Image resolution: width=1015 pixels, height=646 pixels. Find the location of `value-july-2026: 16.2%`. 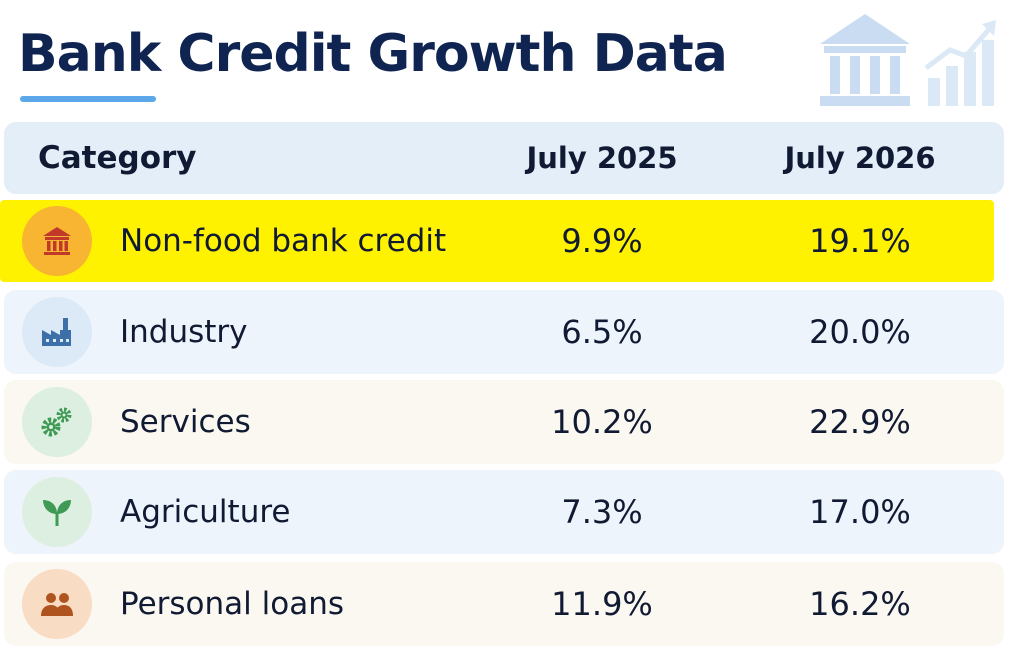

value-july-2026: 16.2% is located at coordinates (860, 604).